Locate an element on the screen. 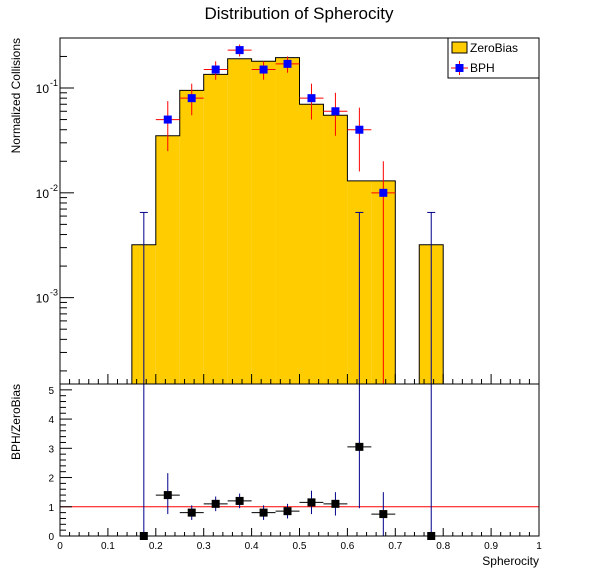 The image size is (598, 576). y-tick-label: 1 is located at coordinates (51, 508).